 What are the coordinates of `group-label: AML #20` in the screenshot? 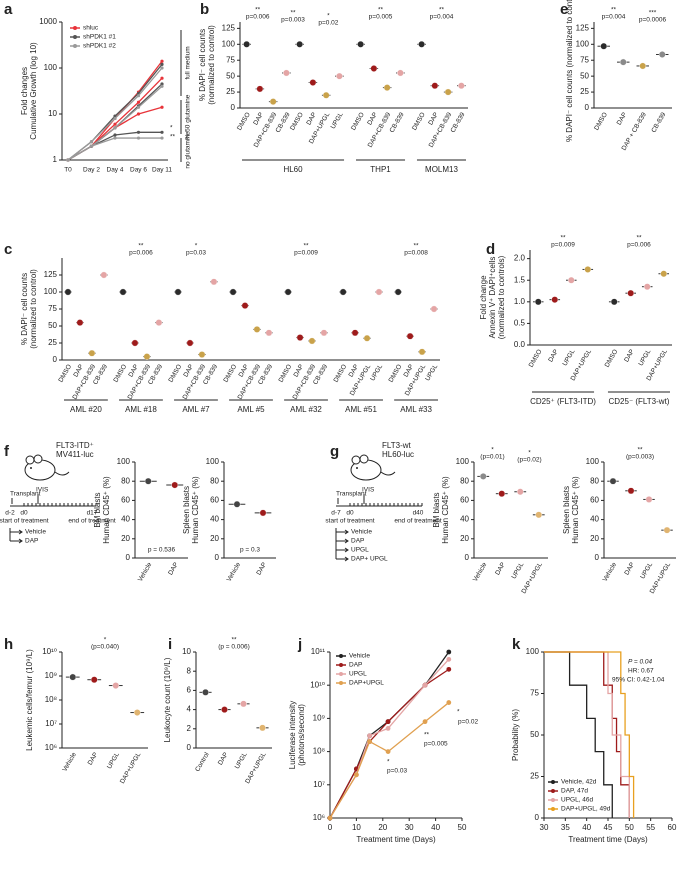 It's located at (86, 409).